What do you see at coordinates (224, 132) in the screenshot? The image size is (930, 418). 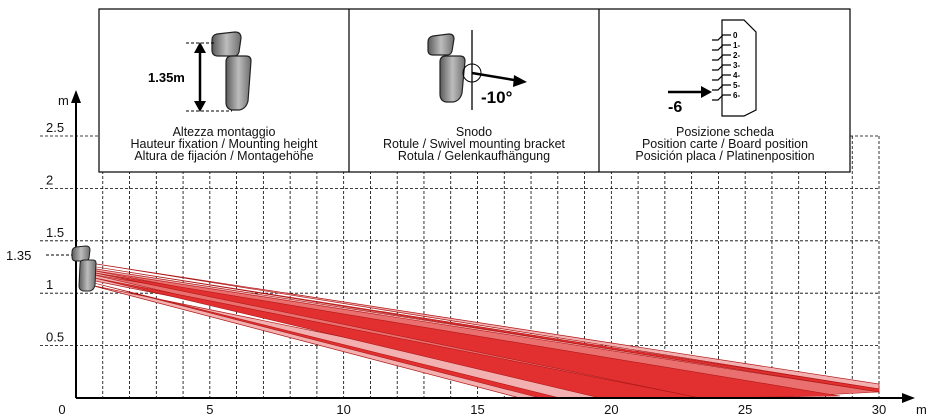 I see `panel-1-line-1: Altezza montaggio` at bounding box center [224, 132].